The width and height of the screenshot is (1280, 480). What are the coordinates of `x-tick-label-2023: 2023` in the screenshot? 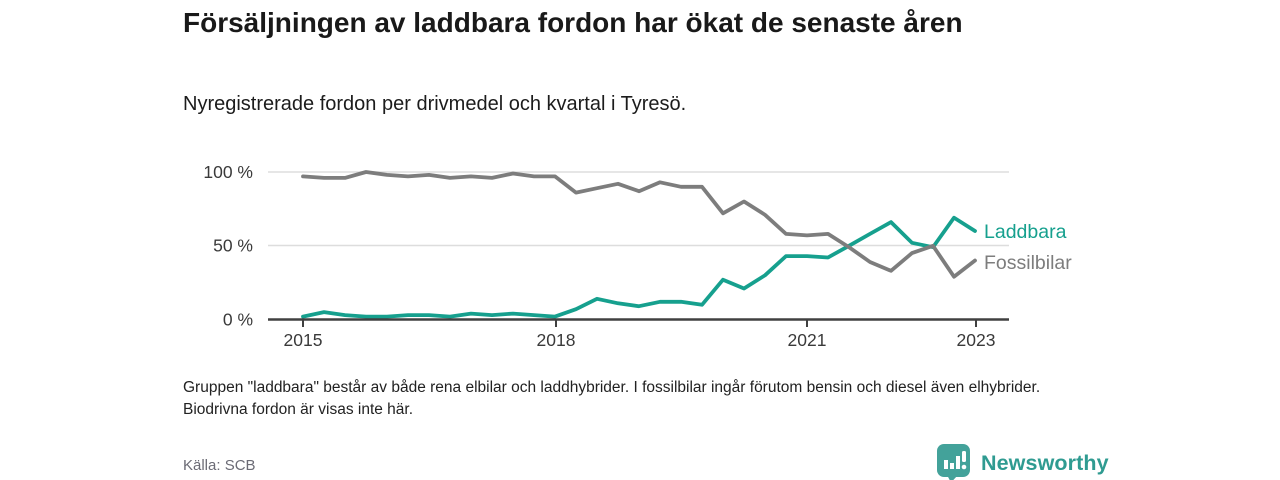 It's located at (976, 340).